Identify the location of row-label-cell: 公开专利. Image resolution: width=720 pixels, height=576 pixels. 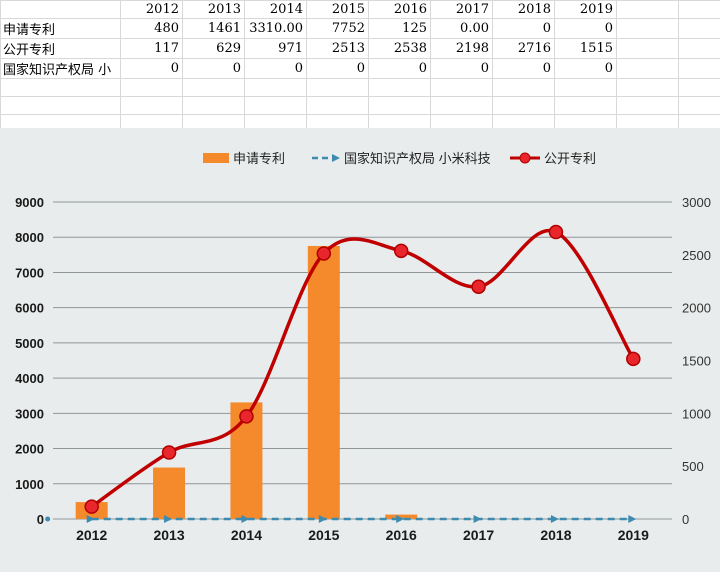
(61, 49).